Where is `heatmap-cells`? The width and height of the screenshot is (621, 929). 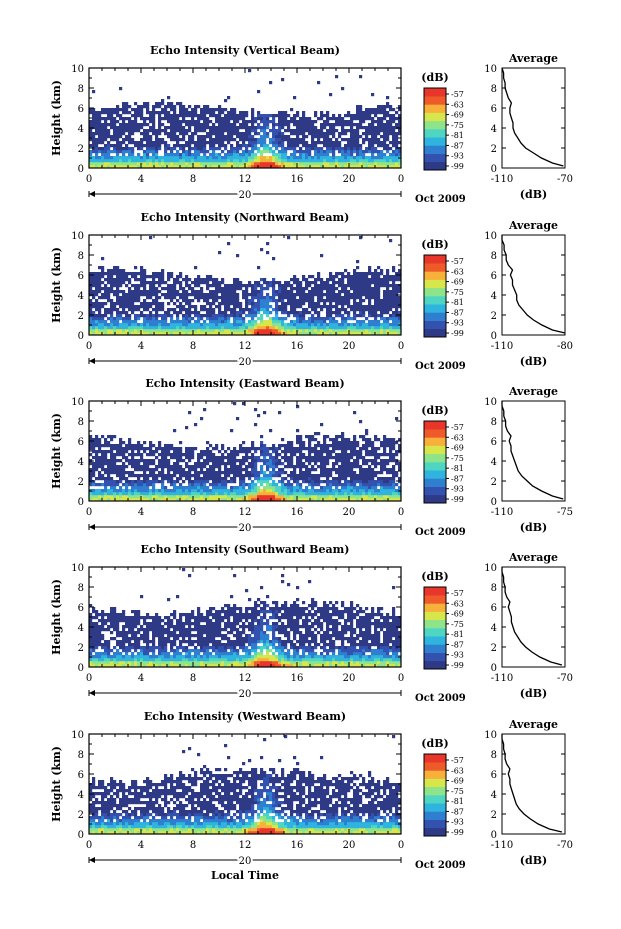
heatmap-cells is located at coordinates (245, 119).